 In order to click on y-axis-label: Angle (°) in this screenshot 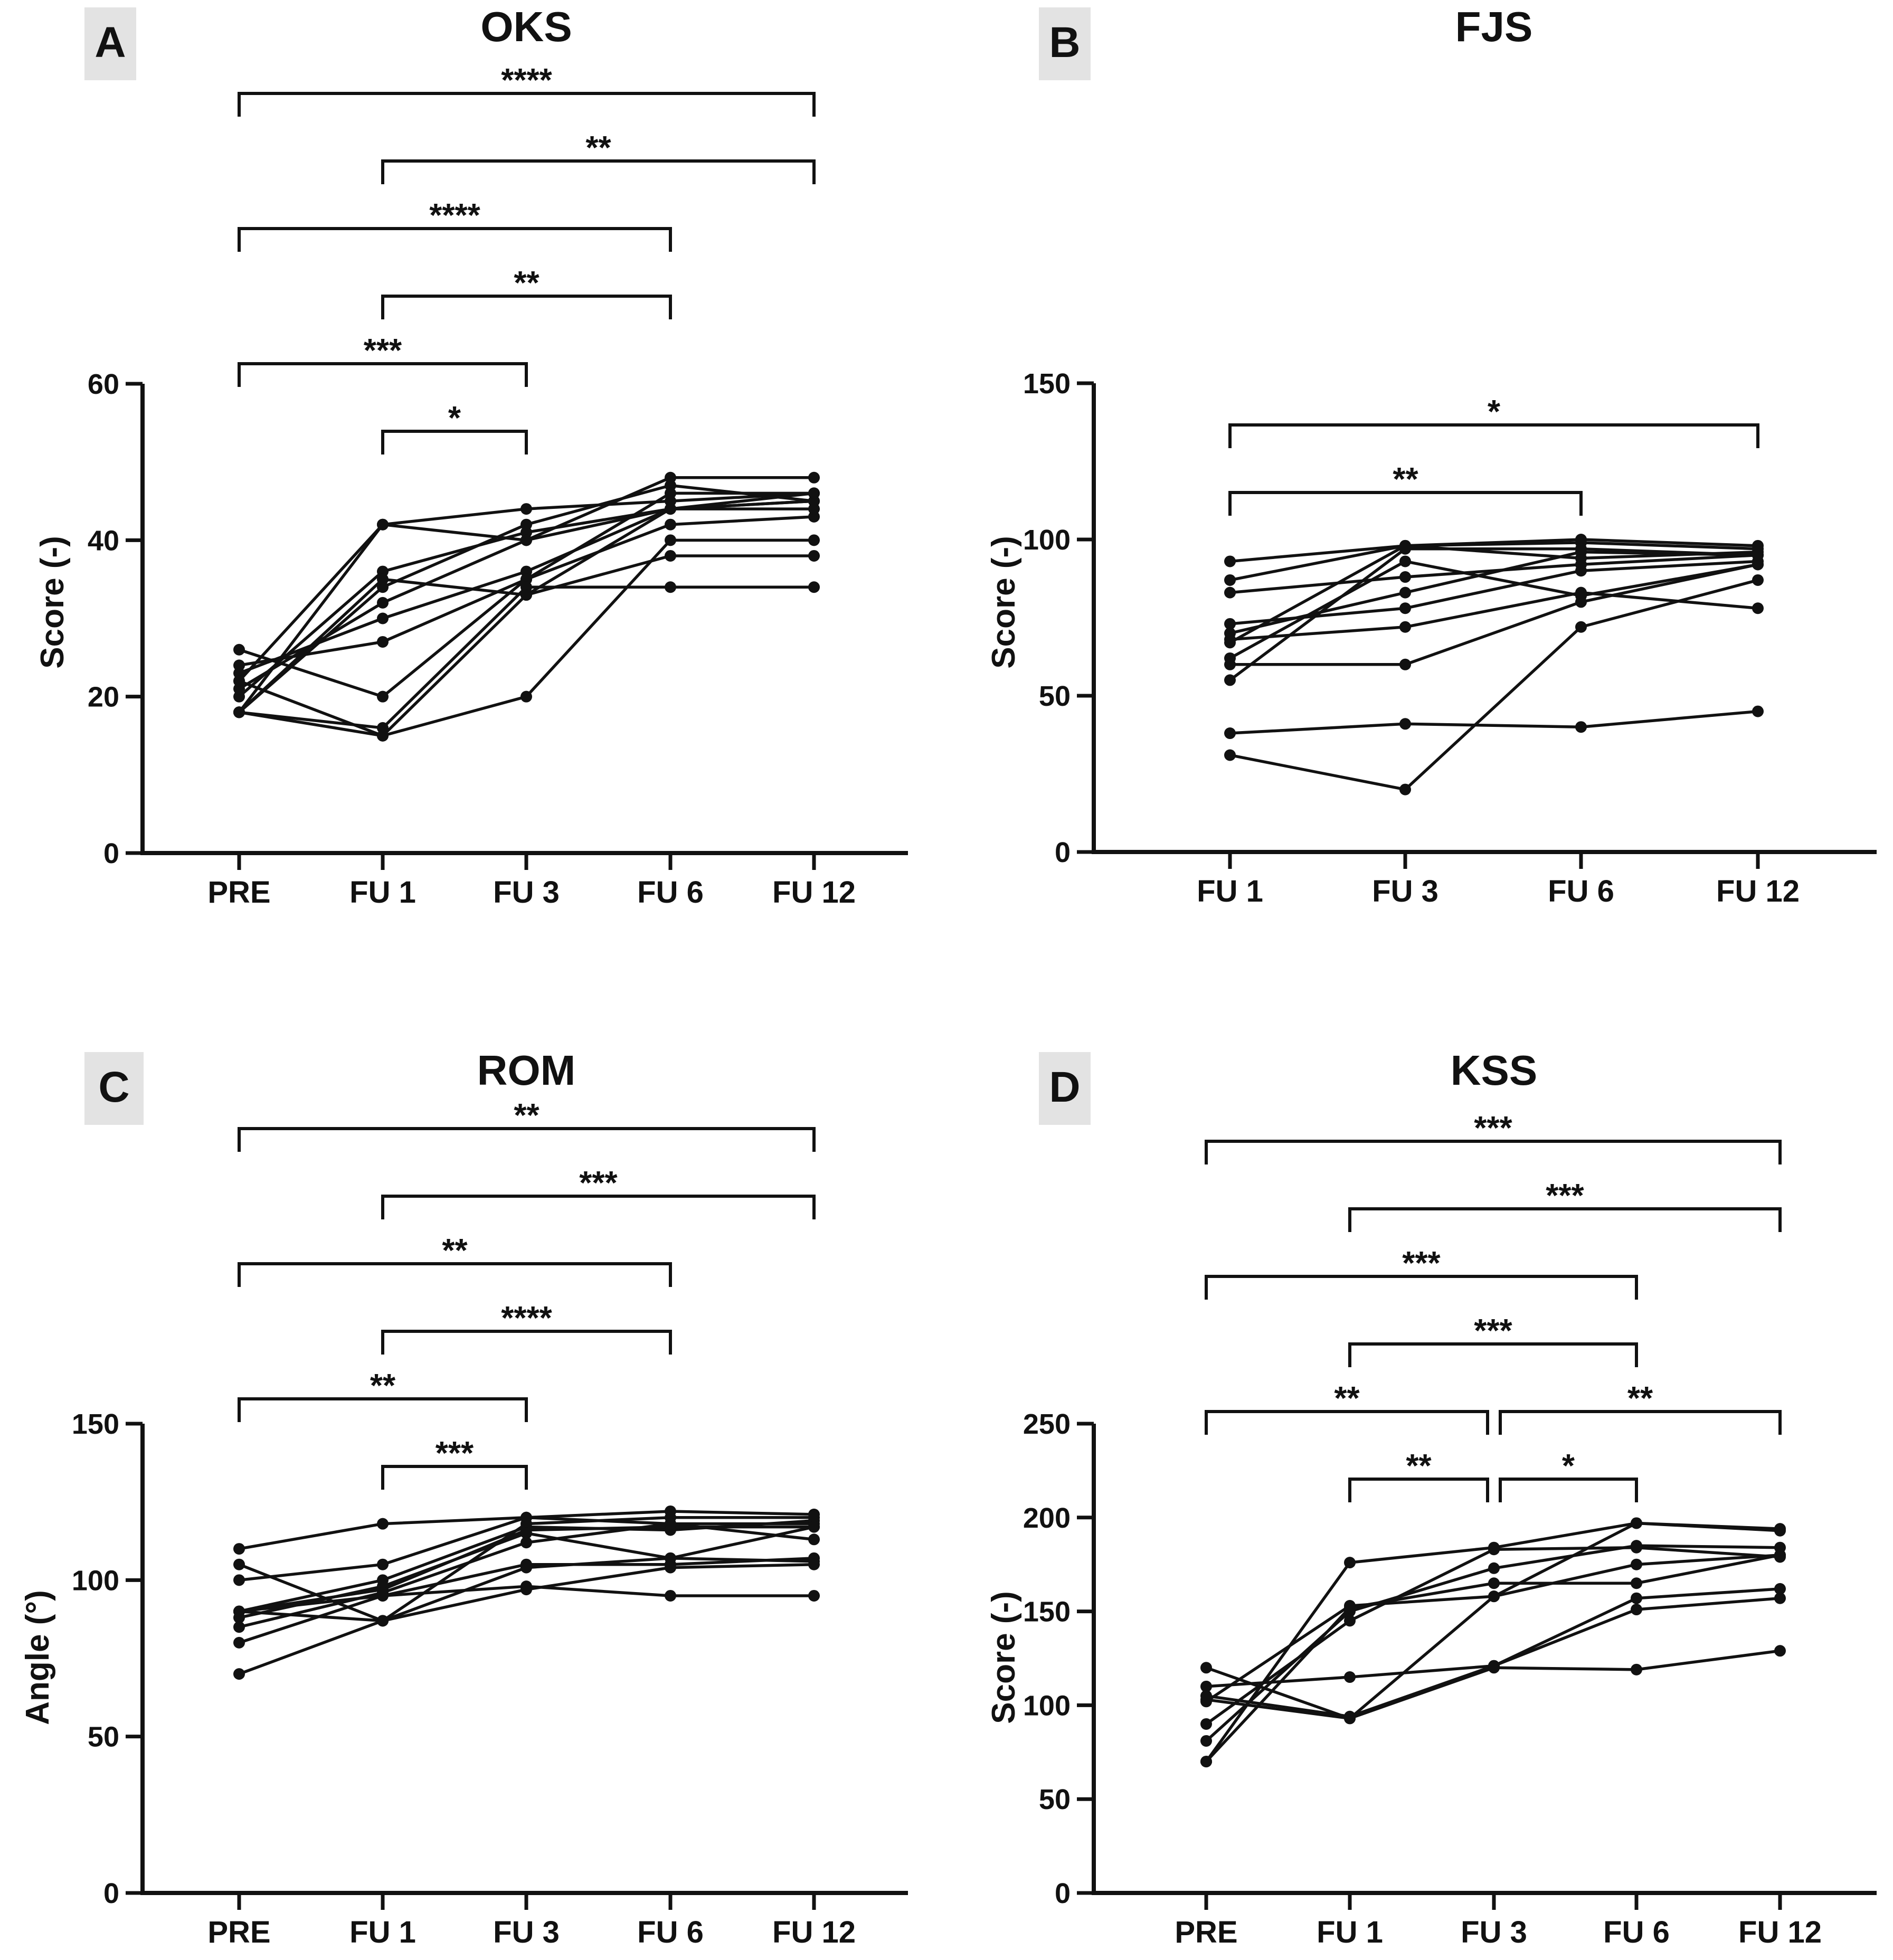, I will do `click(38, 1657)`.